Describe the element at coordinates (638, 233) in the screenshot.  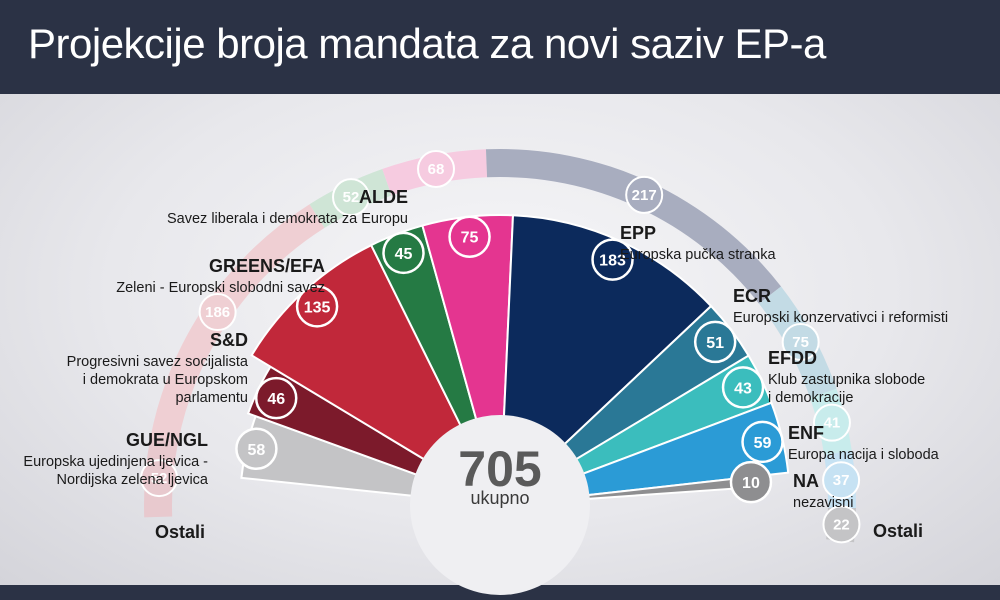
I see `party-name-epp: EPP` at that location.